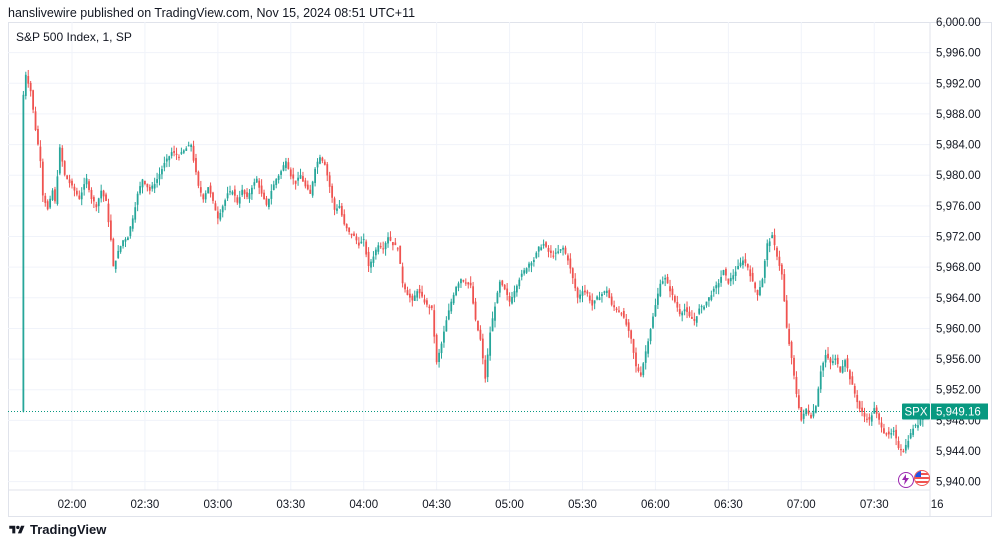 The width and height of the screenshot is (1000, 545). Describe the element at coordinates (937, 505) in the screenshot. I see `x-tick-label: 16` at that location.